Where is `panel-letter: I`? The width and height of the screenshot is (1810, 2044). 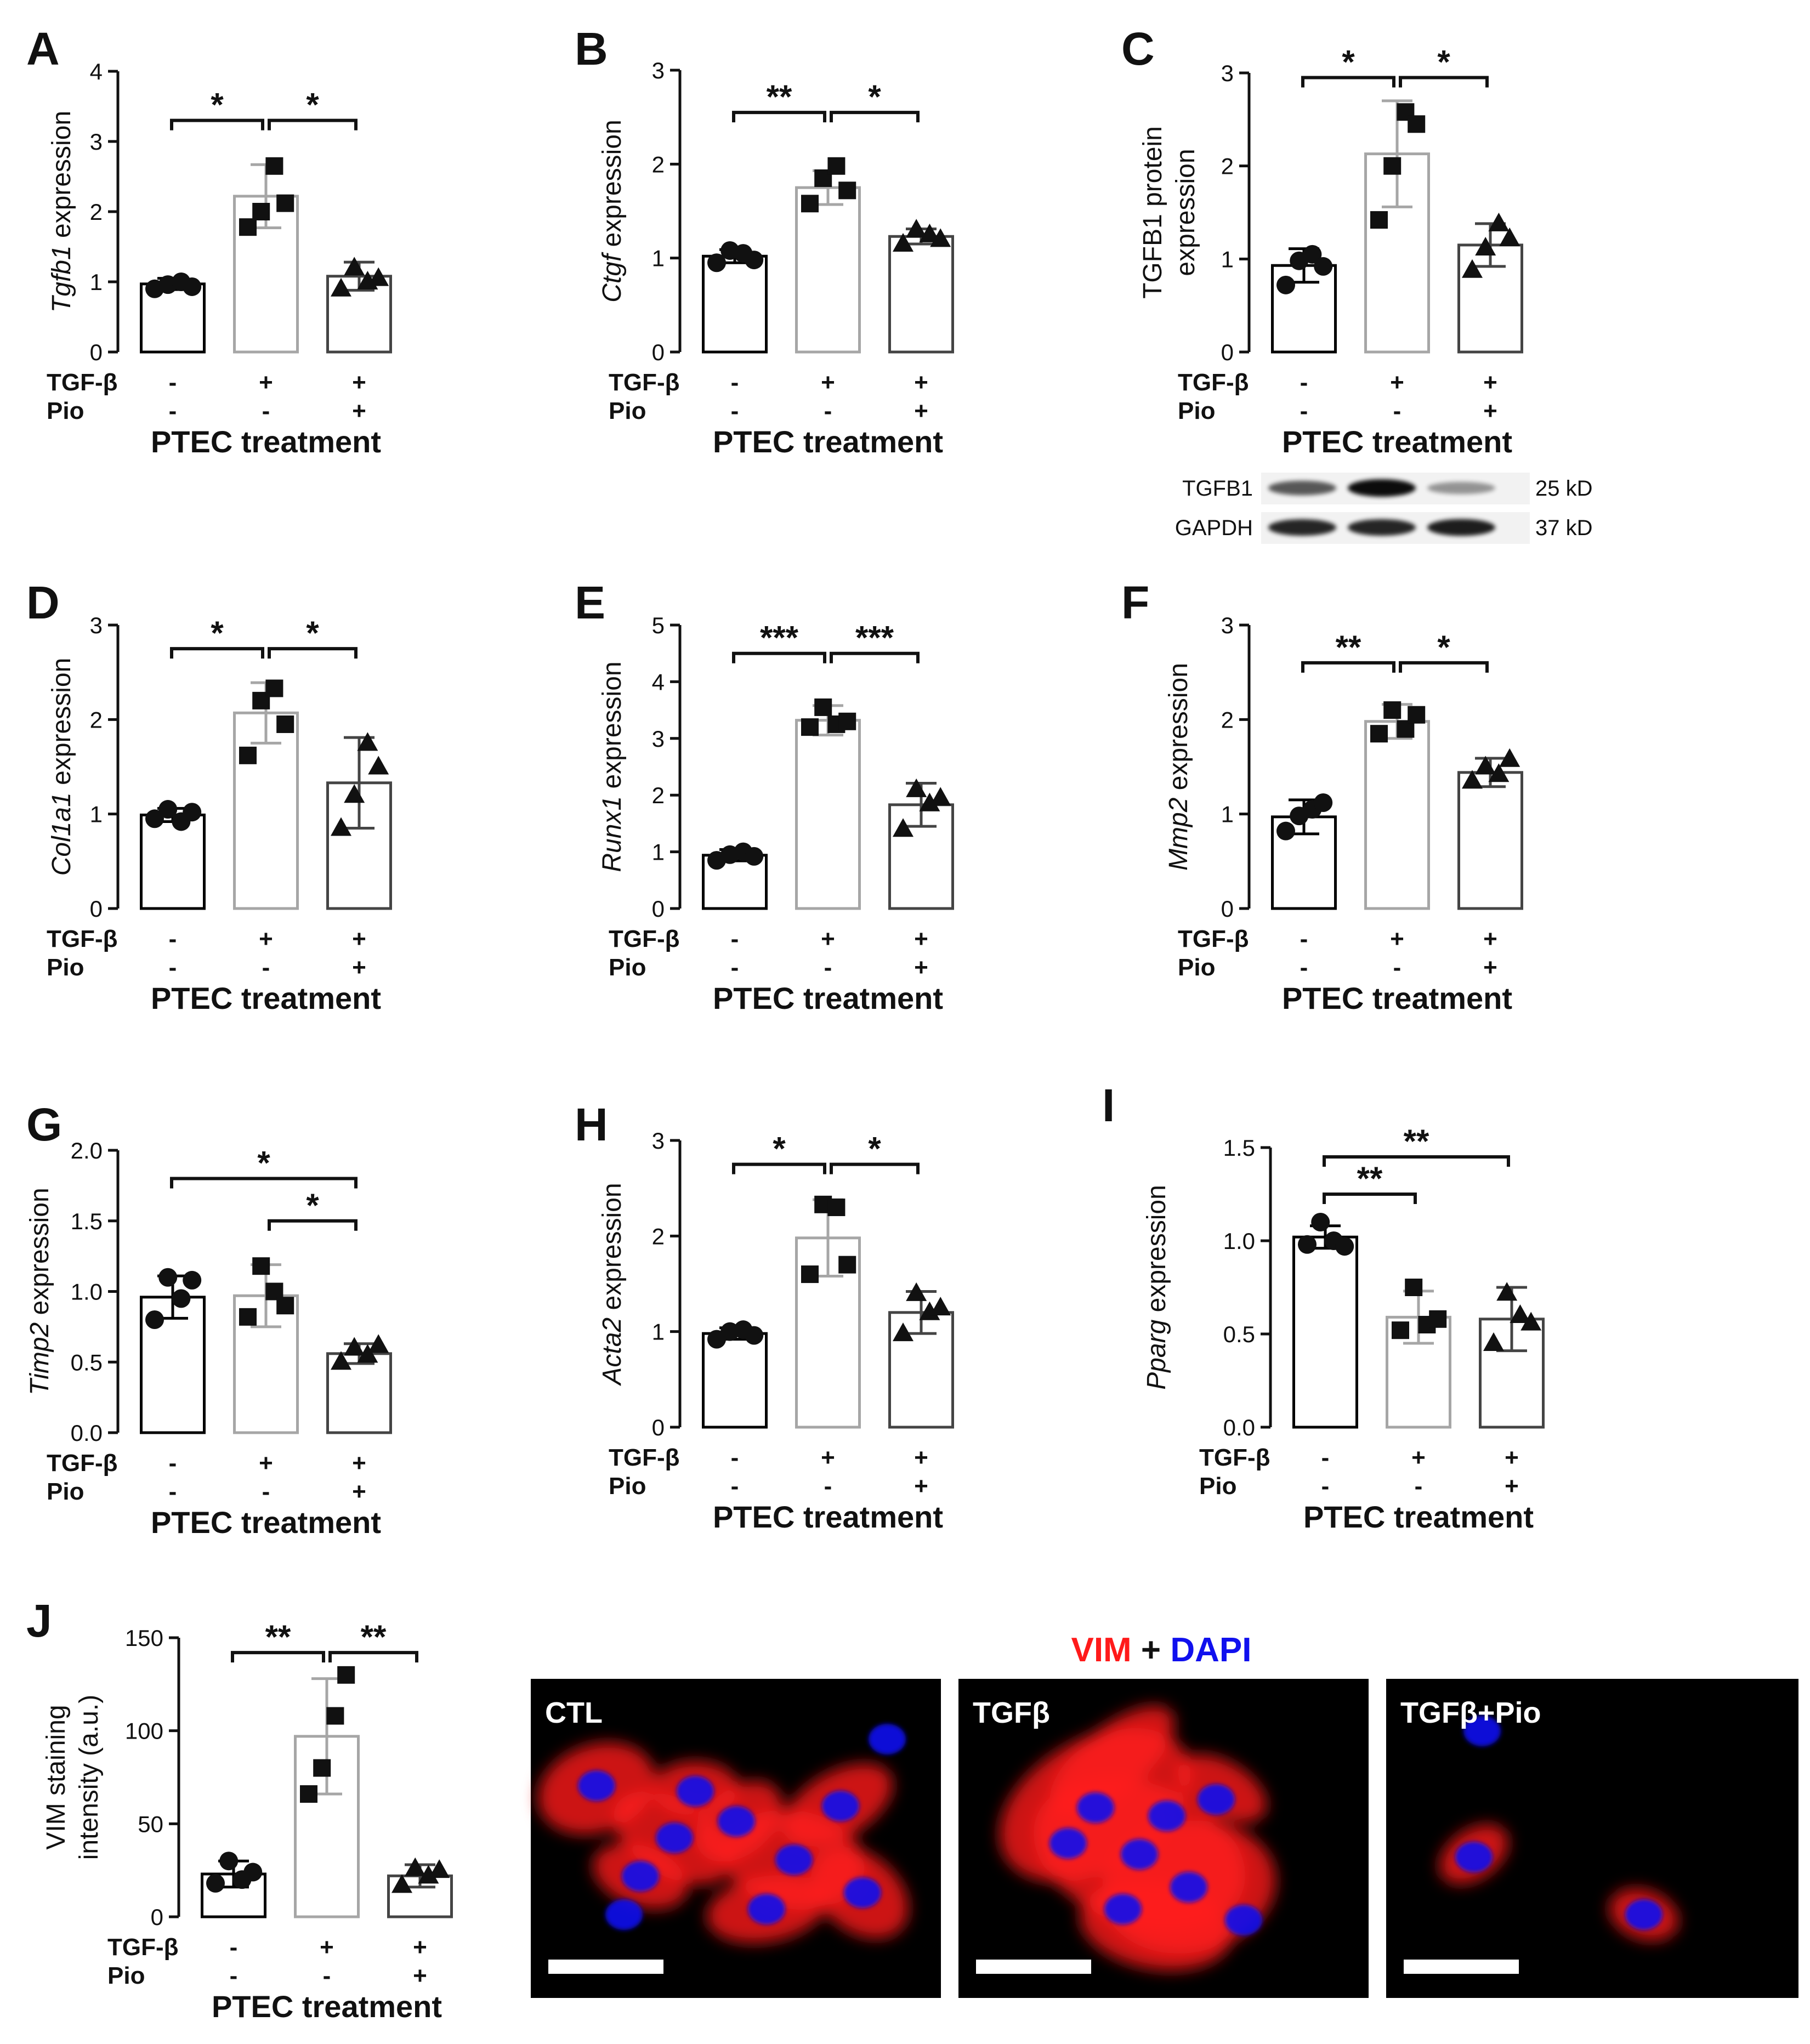
panel-letter: I is located at coordinates (1108, 1105).